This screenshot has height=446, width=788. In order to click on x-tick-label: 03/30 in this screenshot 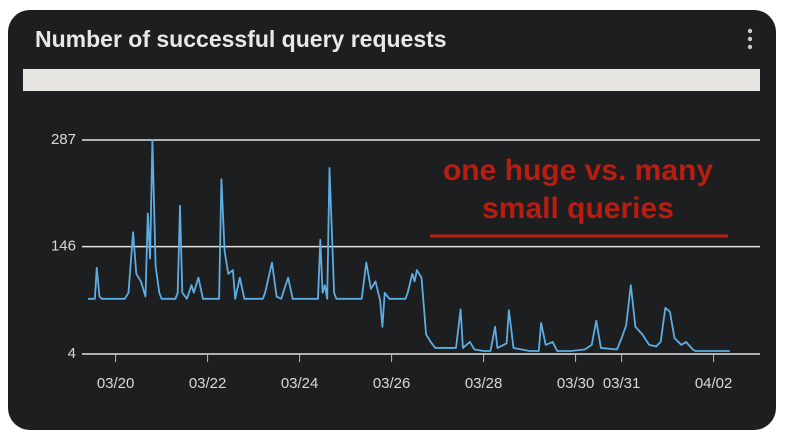, I will do `click(576, 383)`.